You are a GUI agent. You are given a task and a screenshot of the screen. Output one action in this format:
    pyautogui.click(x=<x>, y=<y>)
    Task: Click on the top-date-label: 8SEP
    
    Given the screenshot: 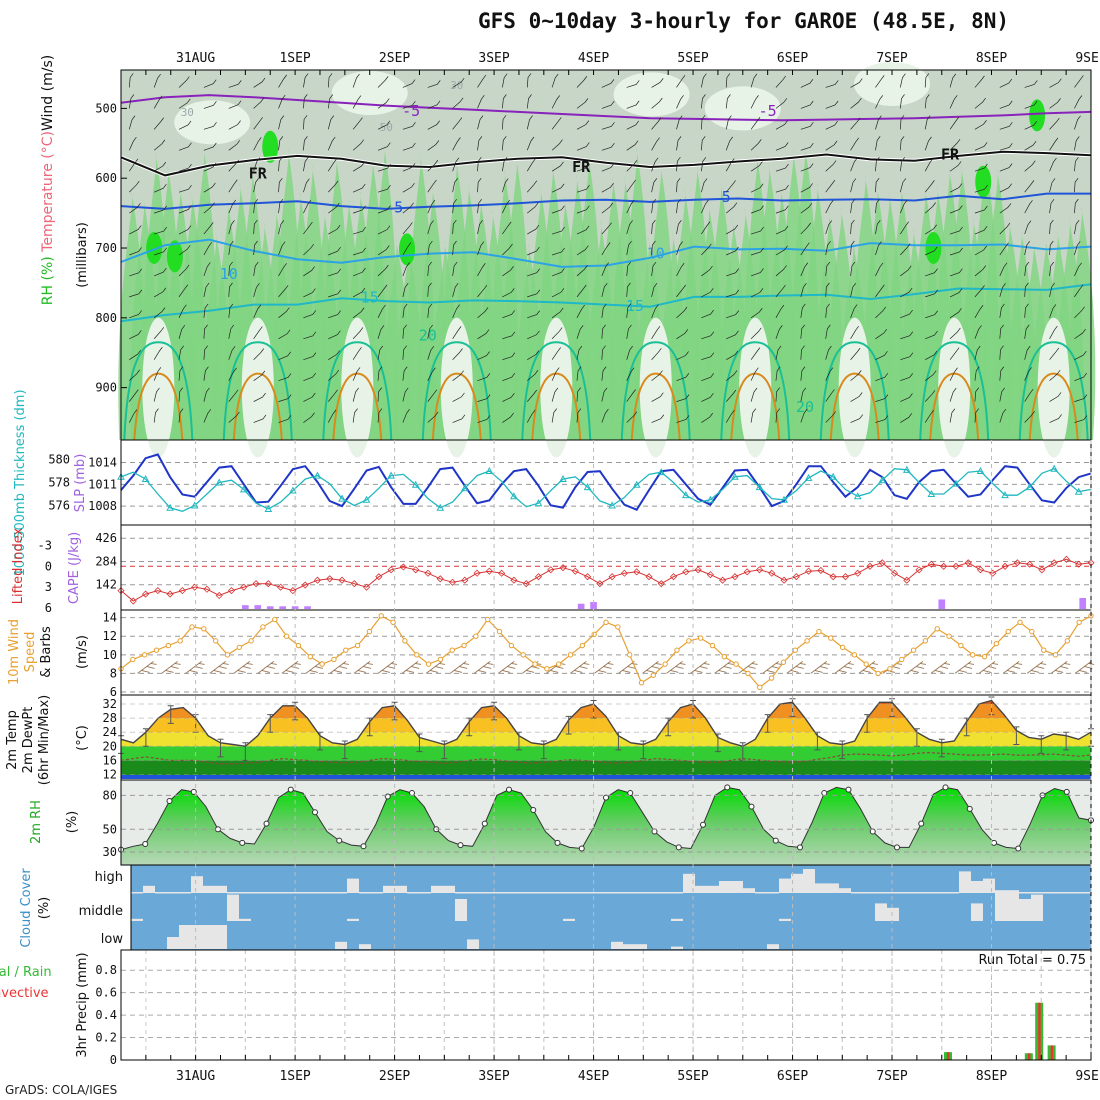 What is the action you would take?
    pyautogui.click(x=991, y=58)
    